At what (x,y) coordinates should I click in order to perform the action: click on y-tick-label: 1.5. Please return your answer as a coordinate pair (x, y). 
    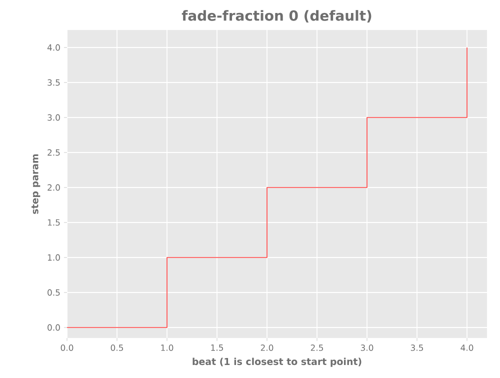
    Looking at the image, I should click on (54, 222).